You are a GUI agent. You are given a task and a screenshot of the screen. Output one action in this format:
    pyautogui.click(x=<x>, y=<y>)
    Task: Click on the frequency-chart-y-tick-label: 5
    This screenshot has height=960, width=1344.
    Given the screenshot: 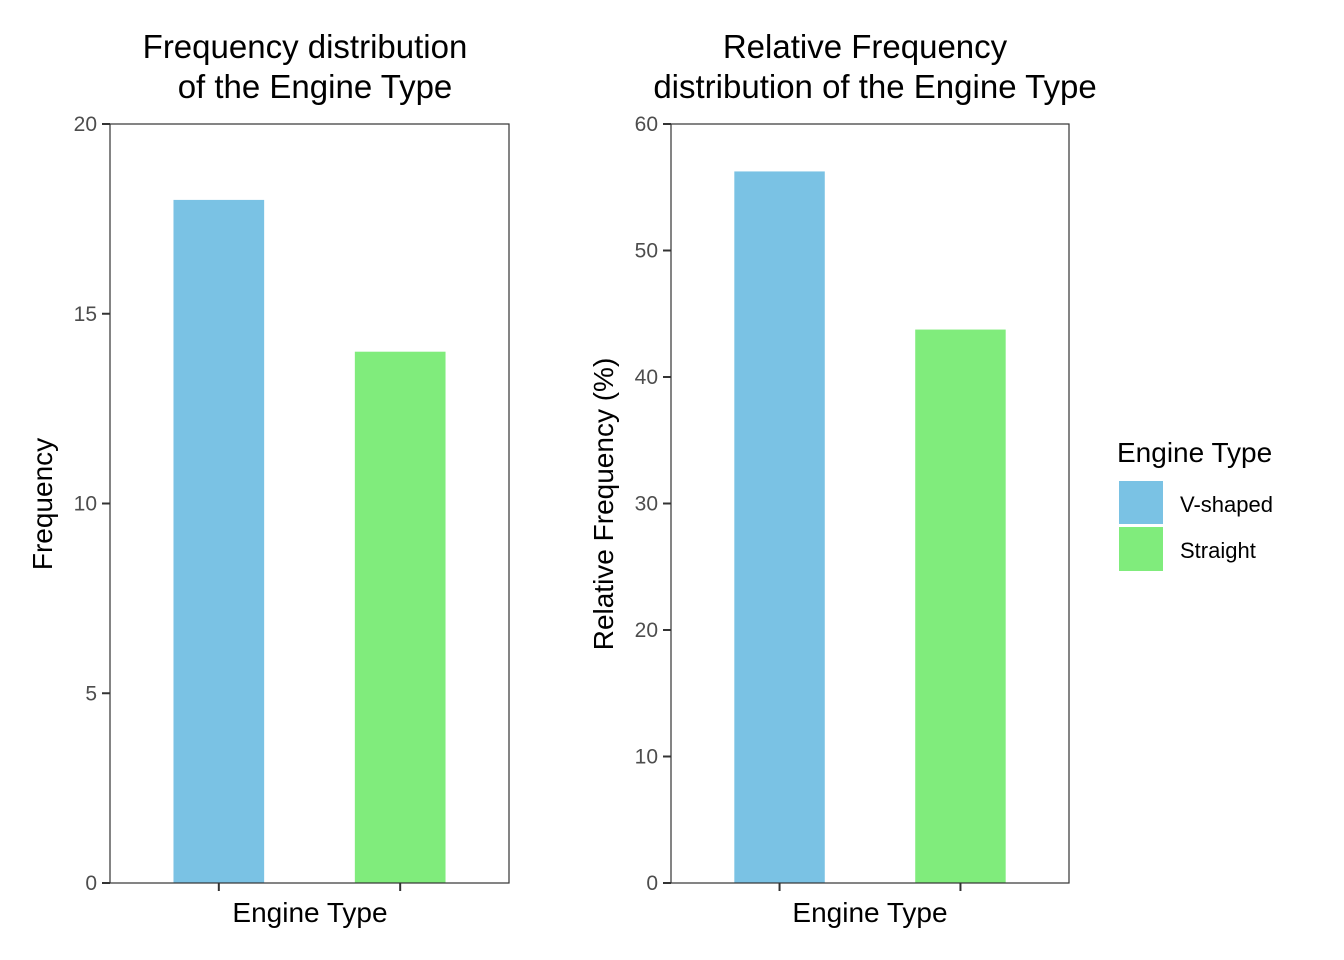 What is the action you would take?
    pyautogui.click(x=91, y=693)
    